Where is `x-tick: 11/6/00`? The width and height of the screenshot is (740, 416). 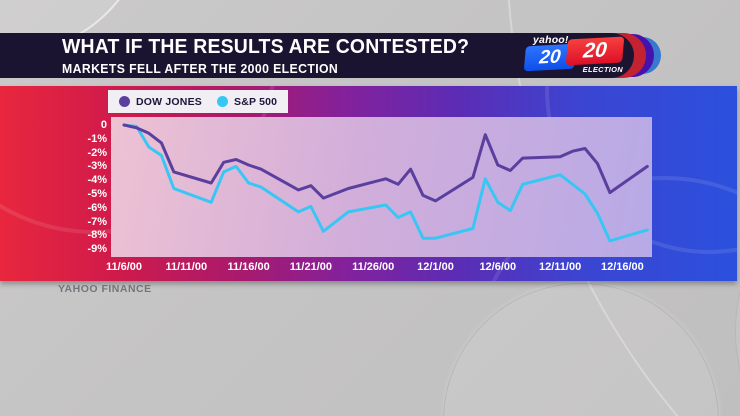 x-tick: 11/6/00 is located at coordinates (124, 267).